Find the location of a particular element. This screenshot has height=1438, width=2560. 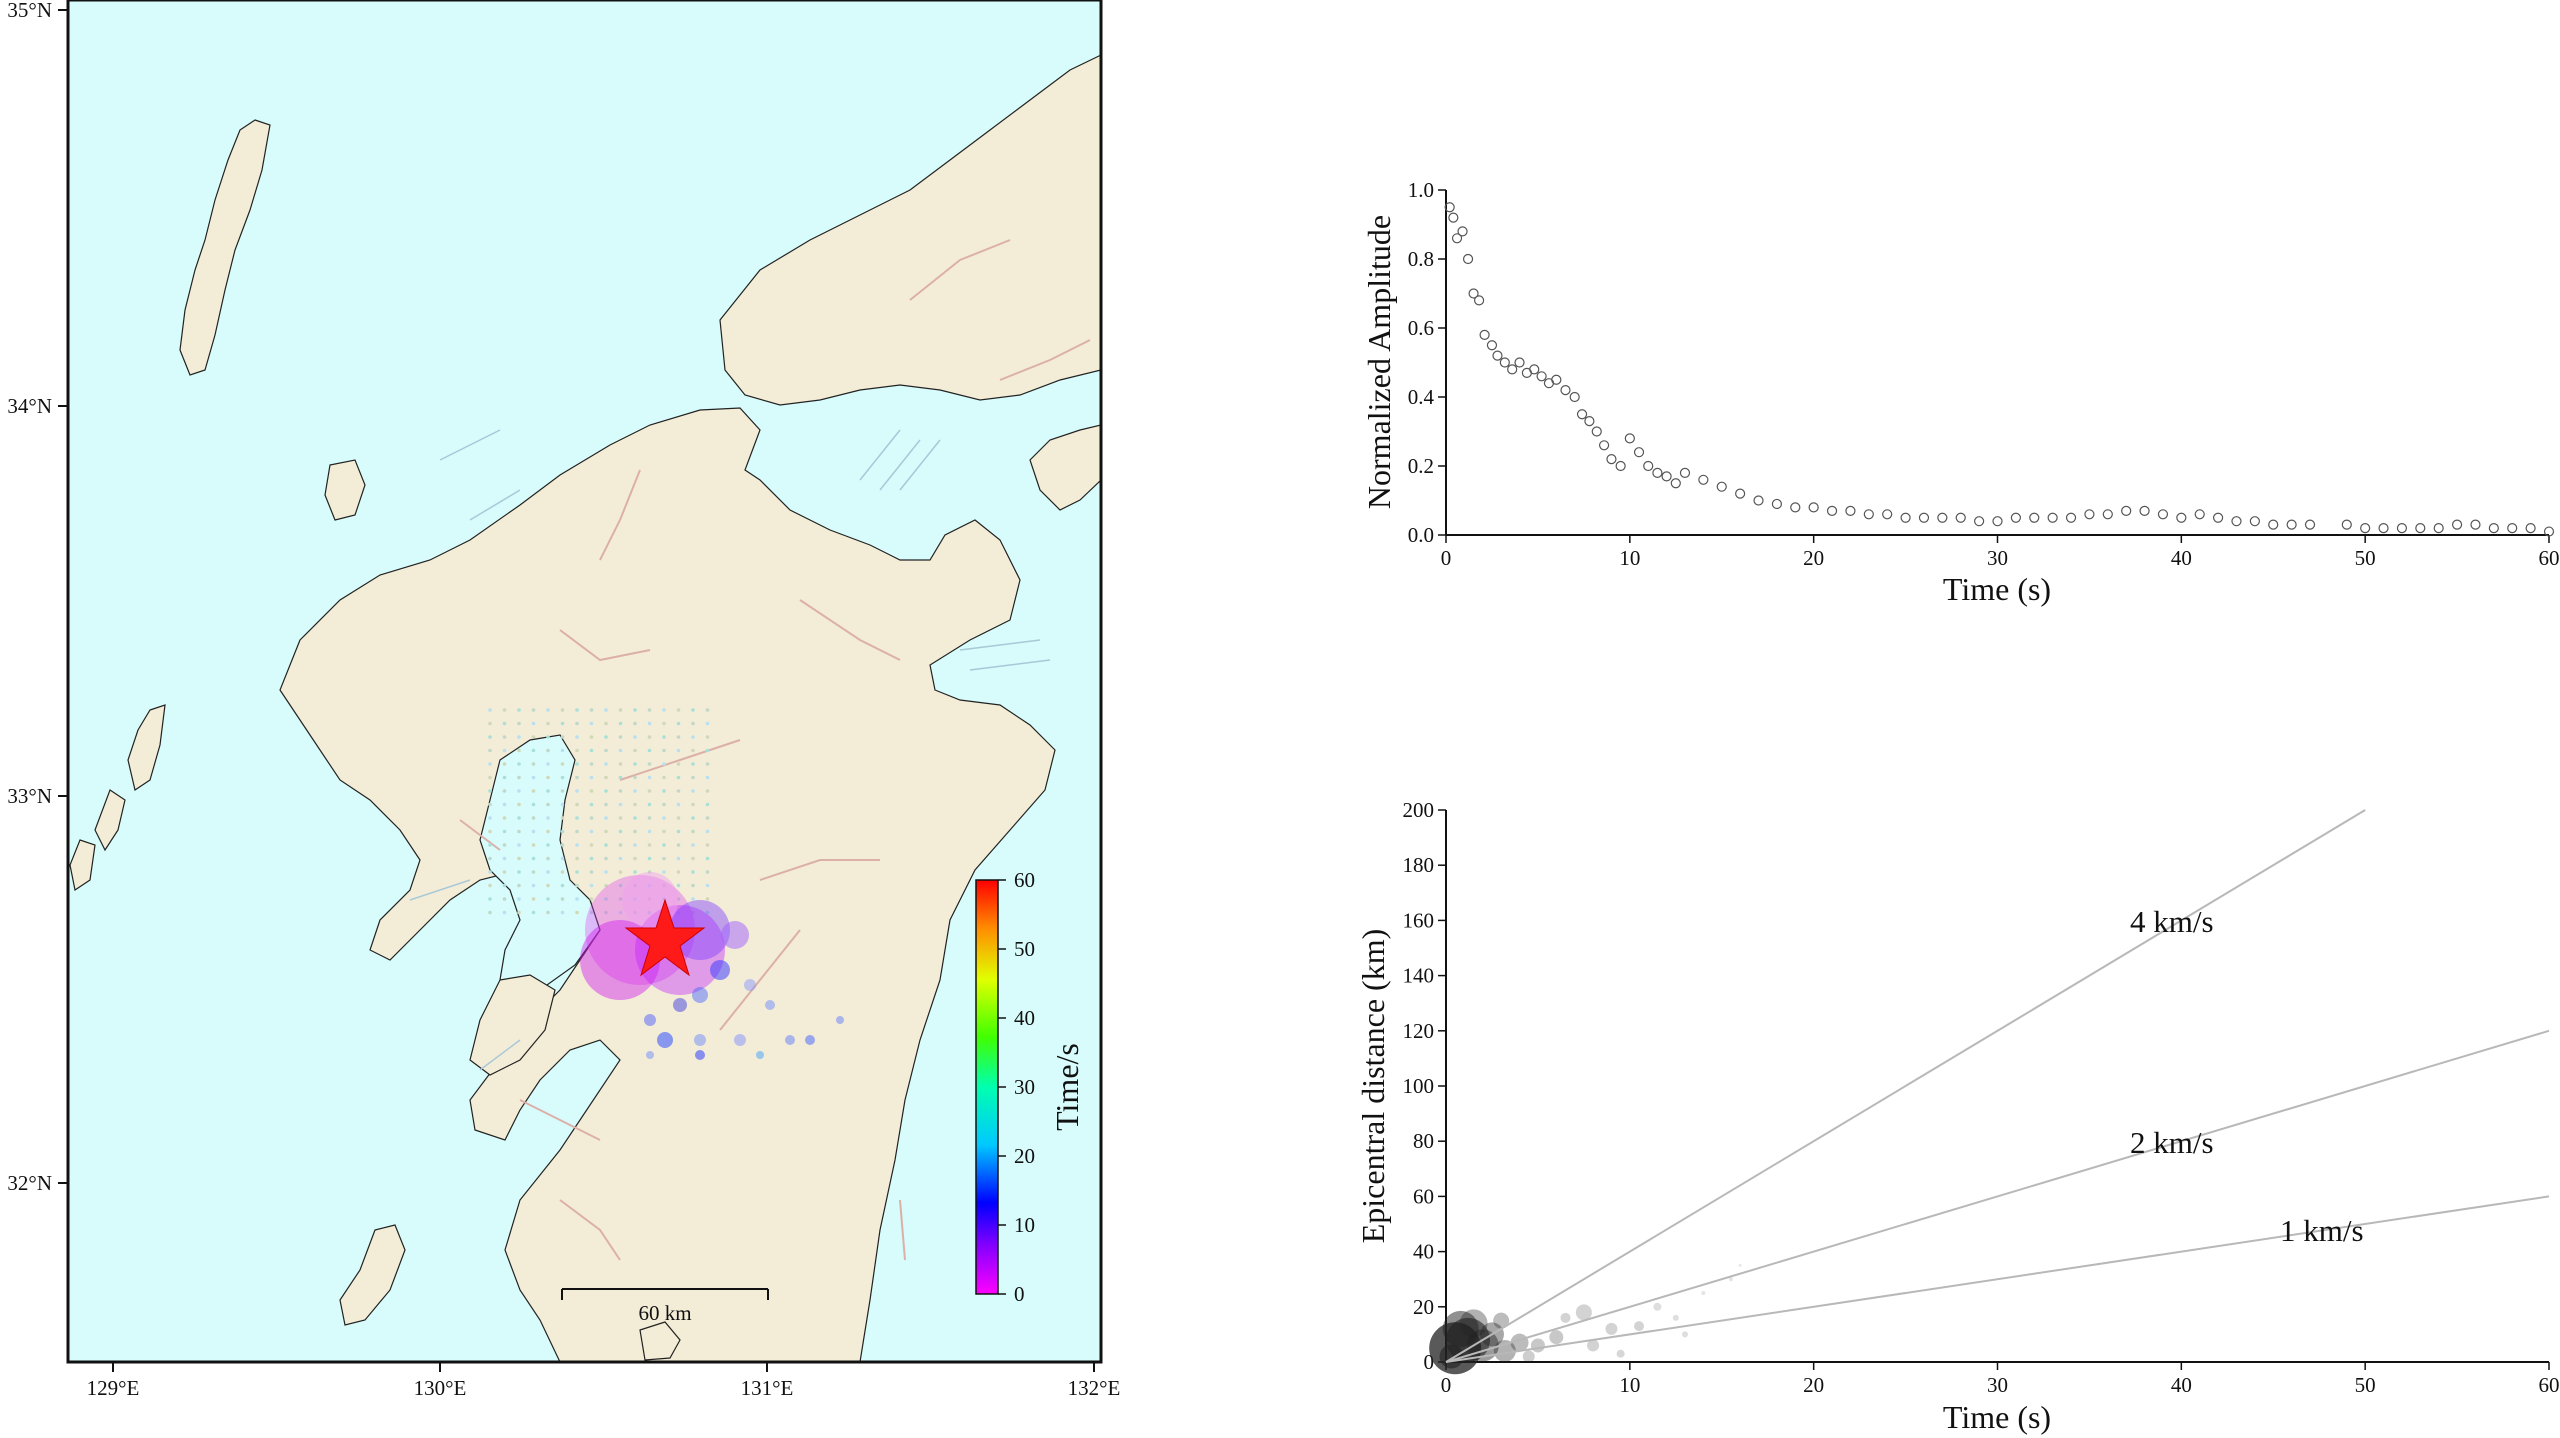

colorbar-ticks: 0 10 20 30 40 50 60 is located at coordinates (1016, 1087).